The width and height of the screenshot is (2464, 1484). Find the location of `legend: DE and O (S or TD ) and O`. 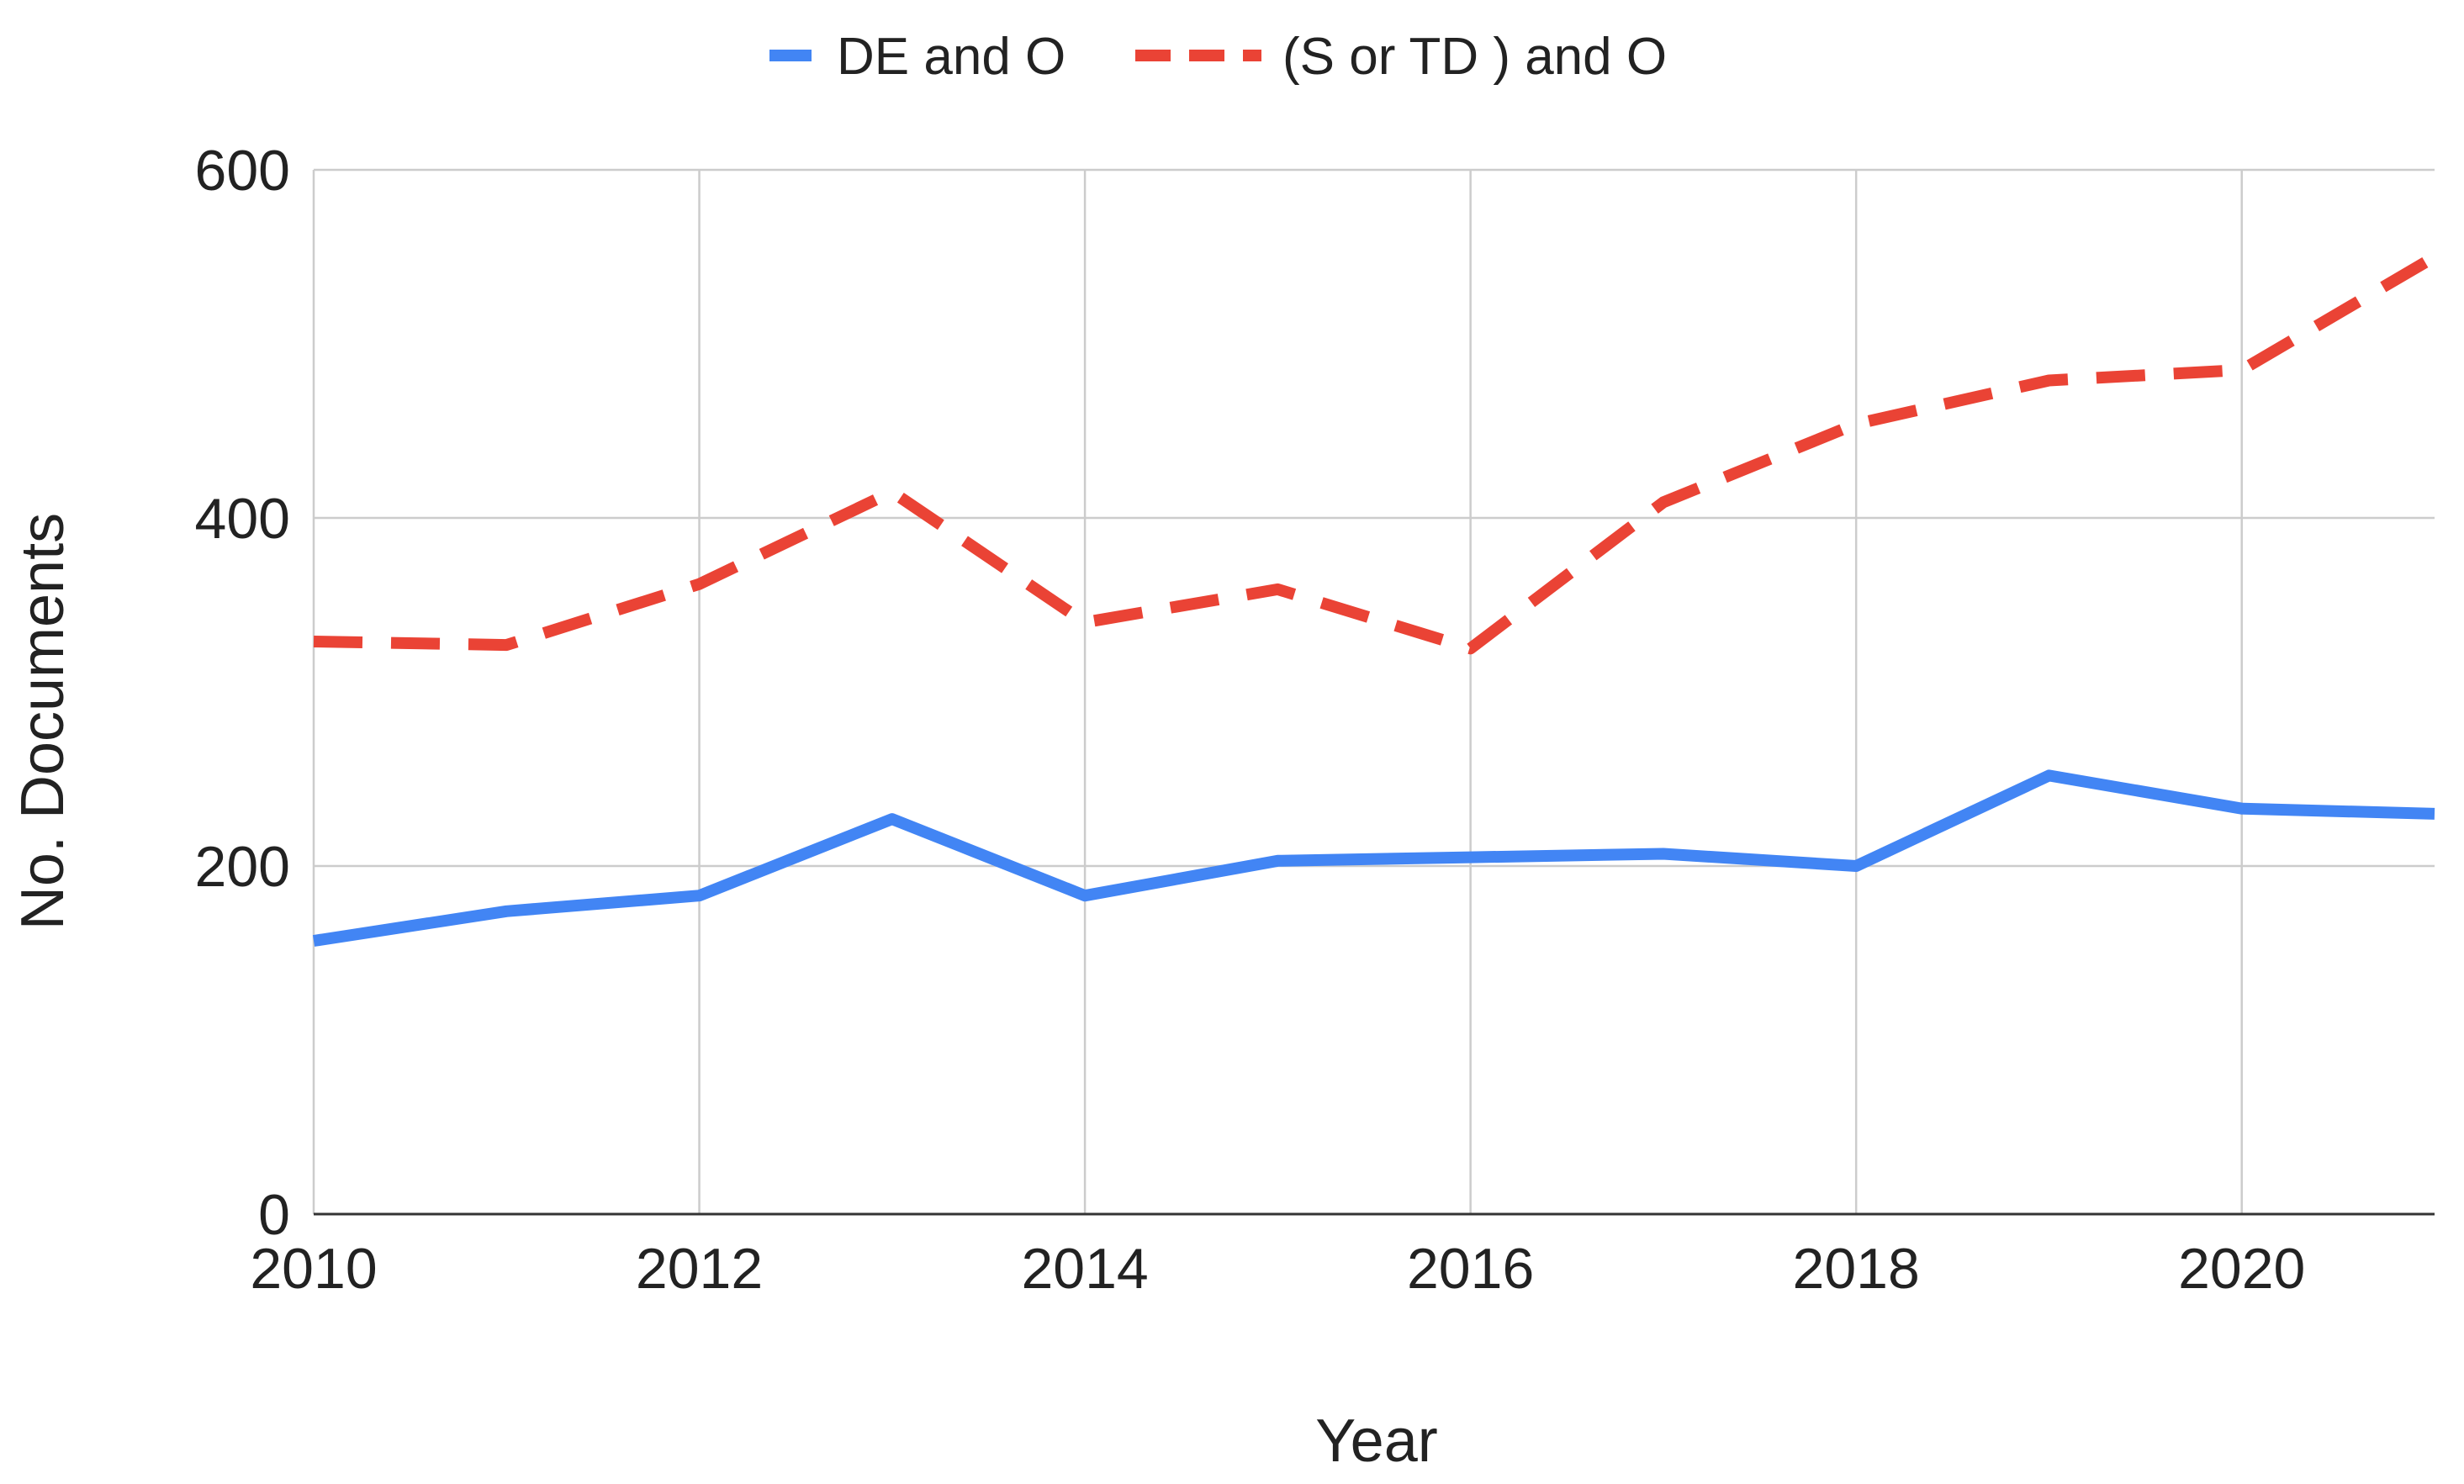

legend: DE and O (S or TD ) and O is located at coordinates (1218, 57).